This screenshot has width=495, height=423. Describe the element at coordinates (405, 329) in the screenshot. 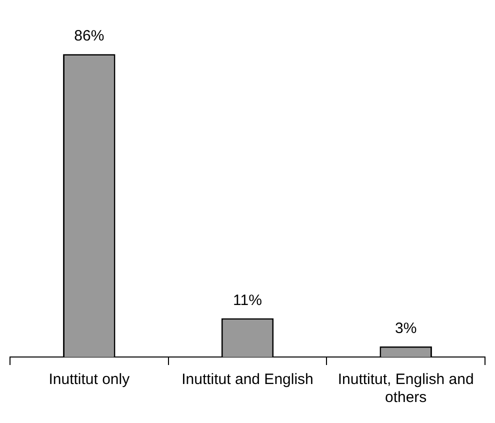

I see `data-label: 3%` at that location.